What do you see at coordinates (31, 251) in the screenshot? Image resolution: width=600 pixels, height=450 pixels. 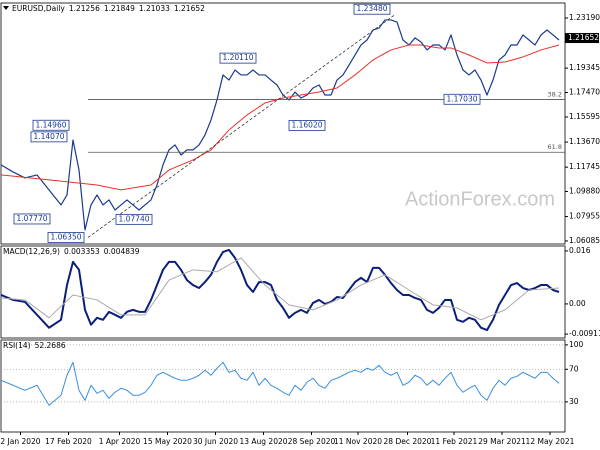 I see `header-title: MACD(12,26,9)` at bounding box center [31, 251].